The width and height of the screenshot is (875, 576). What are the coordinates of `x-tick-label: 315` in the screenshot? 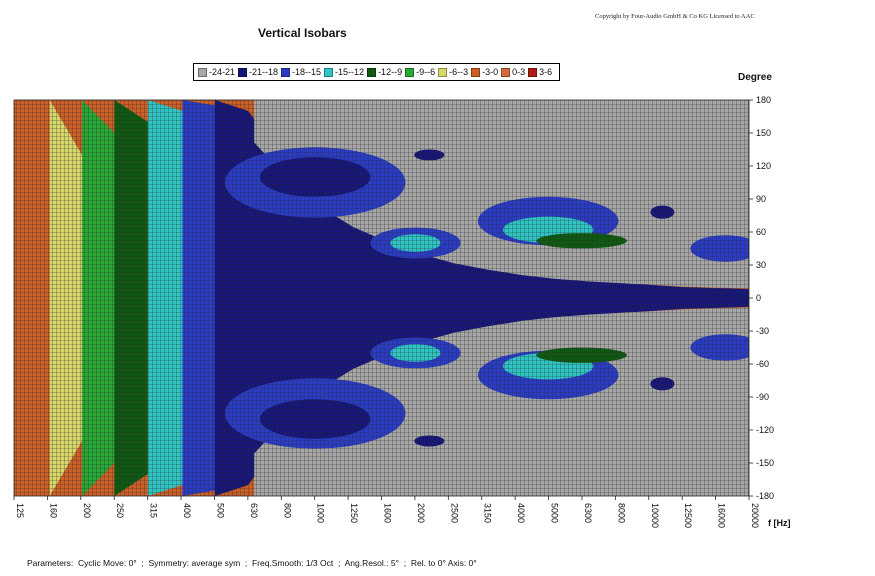 It's located at (154, 510).